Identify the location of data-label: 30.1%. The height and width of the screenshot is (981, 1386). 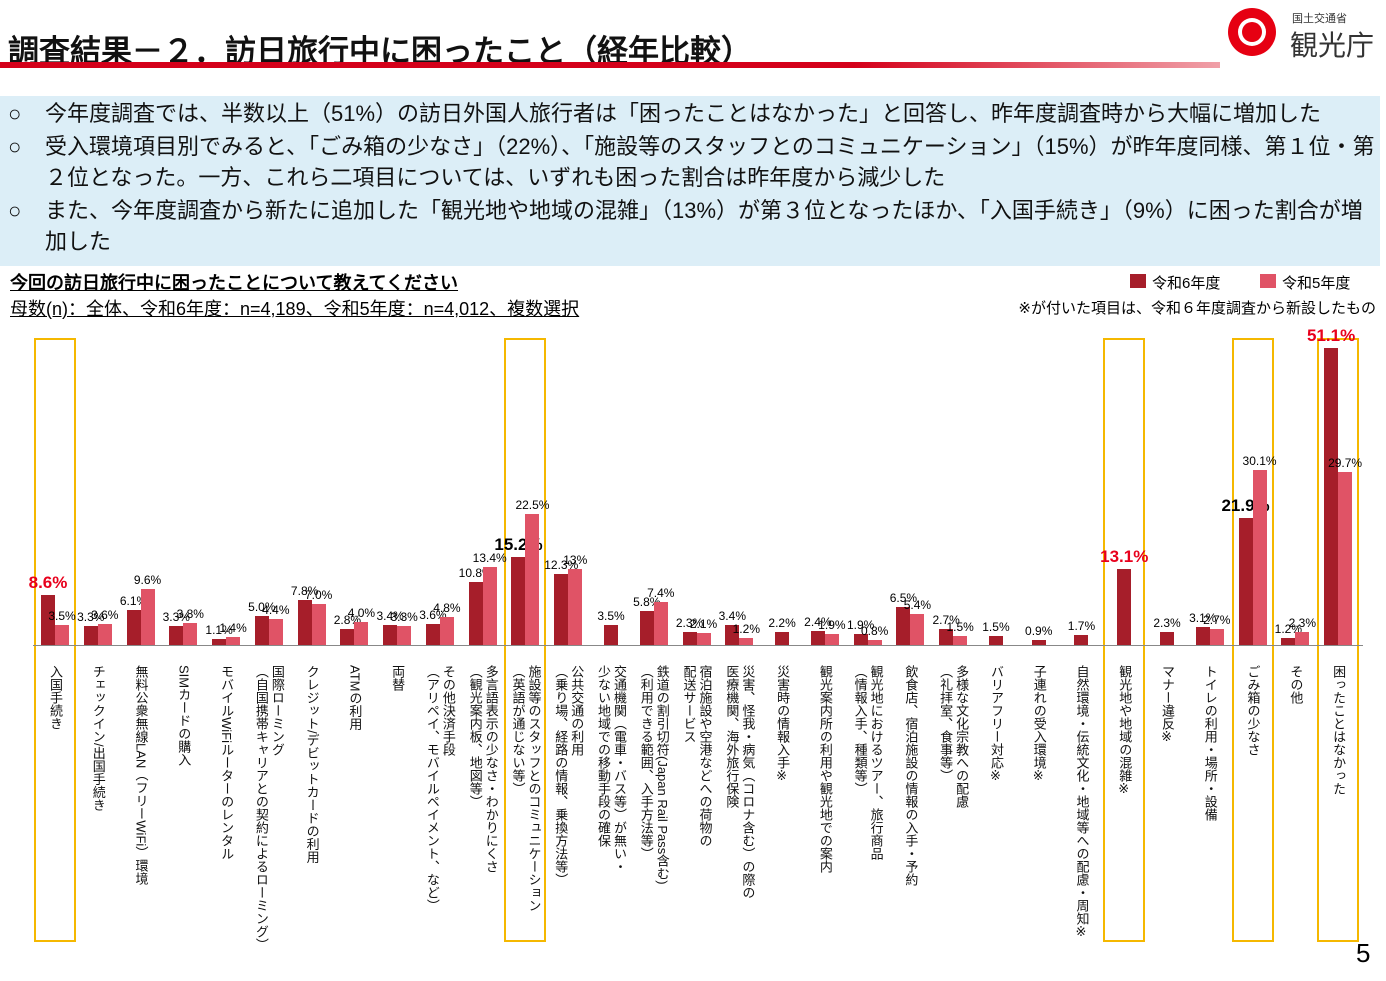
(1259, 461).